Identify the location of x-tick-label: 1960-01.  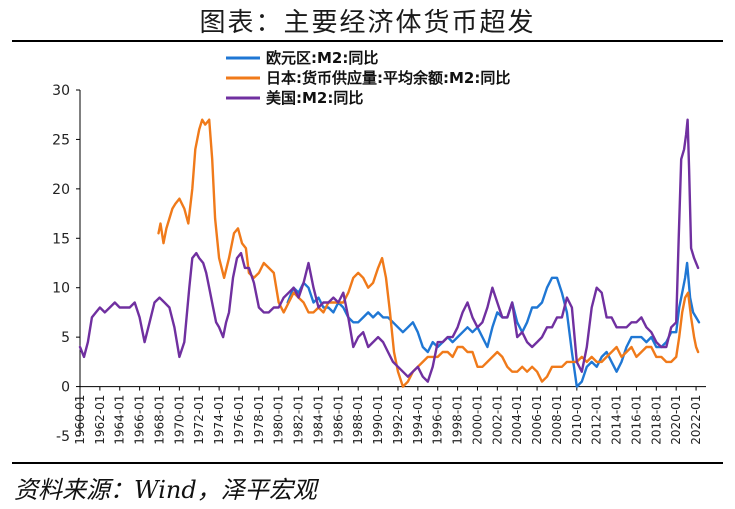
(80, 420).